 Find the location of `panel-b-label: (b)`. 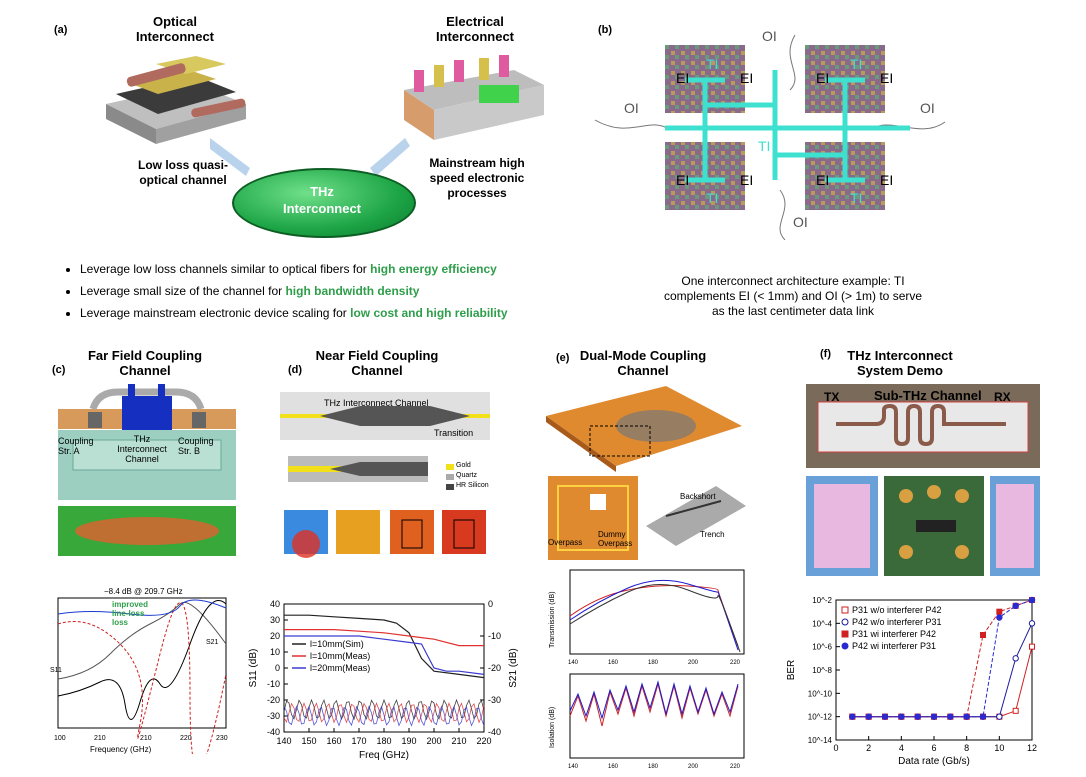

panel-b-label: (b) is located at coordinates (605, 30).